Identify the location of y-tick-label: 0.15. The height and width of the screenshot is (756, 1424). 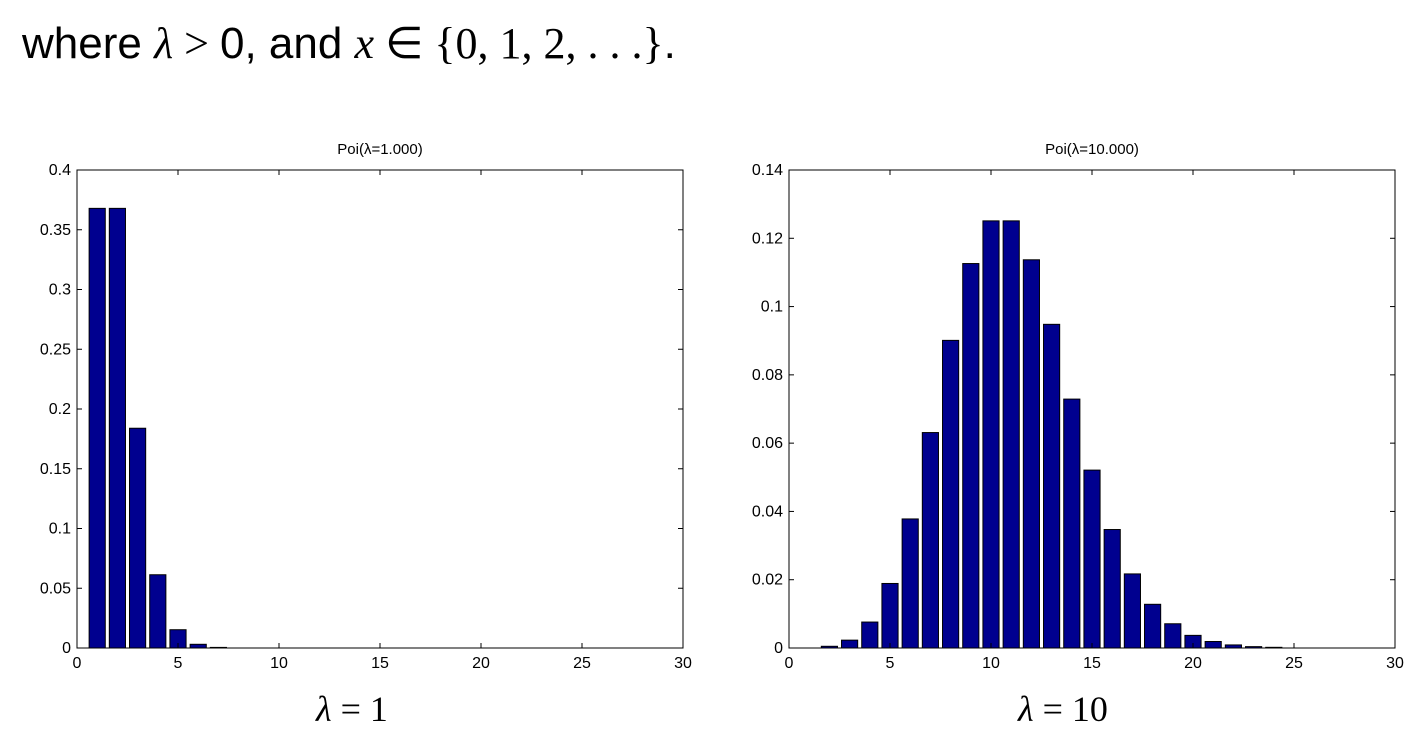
(55, 469).